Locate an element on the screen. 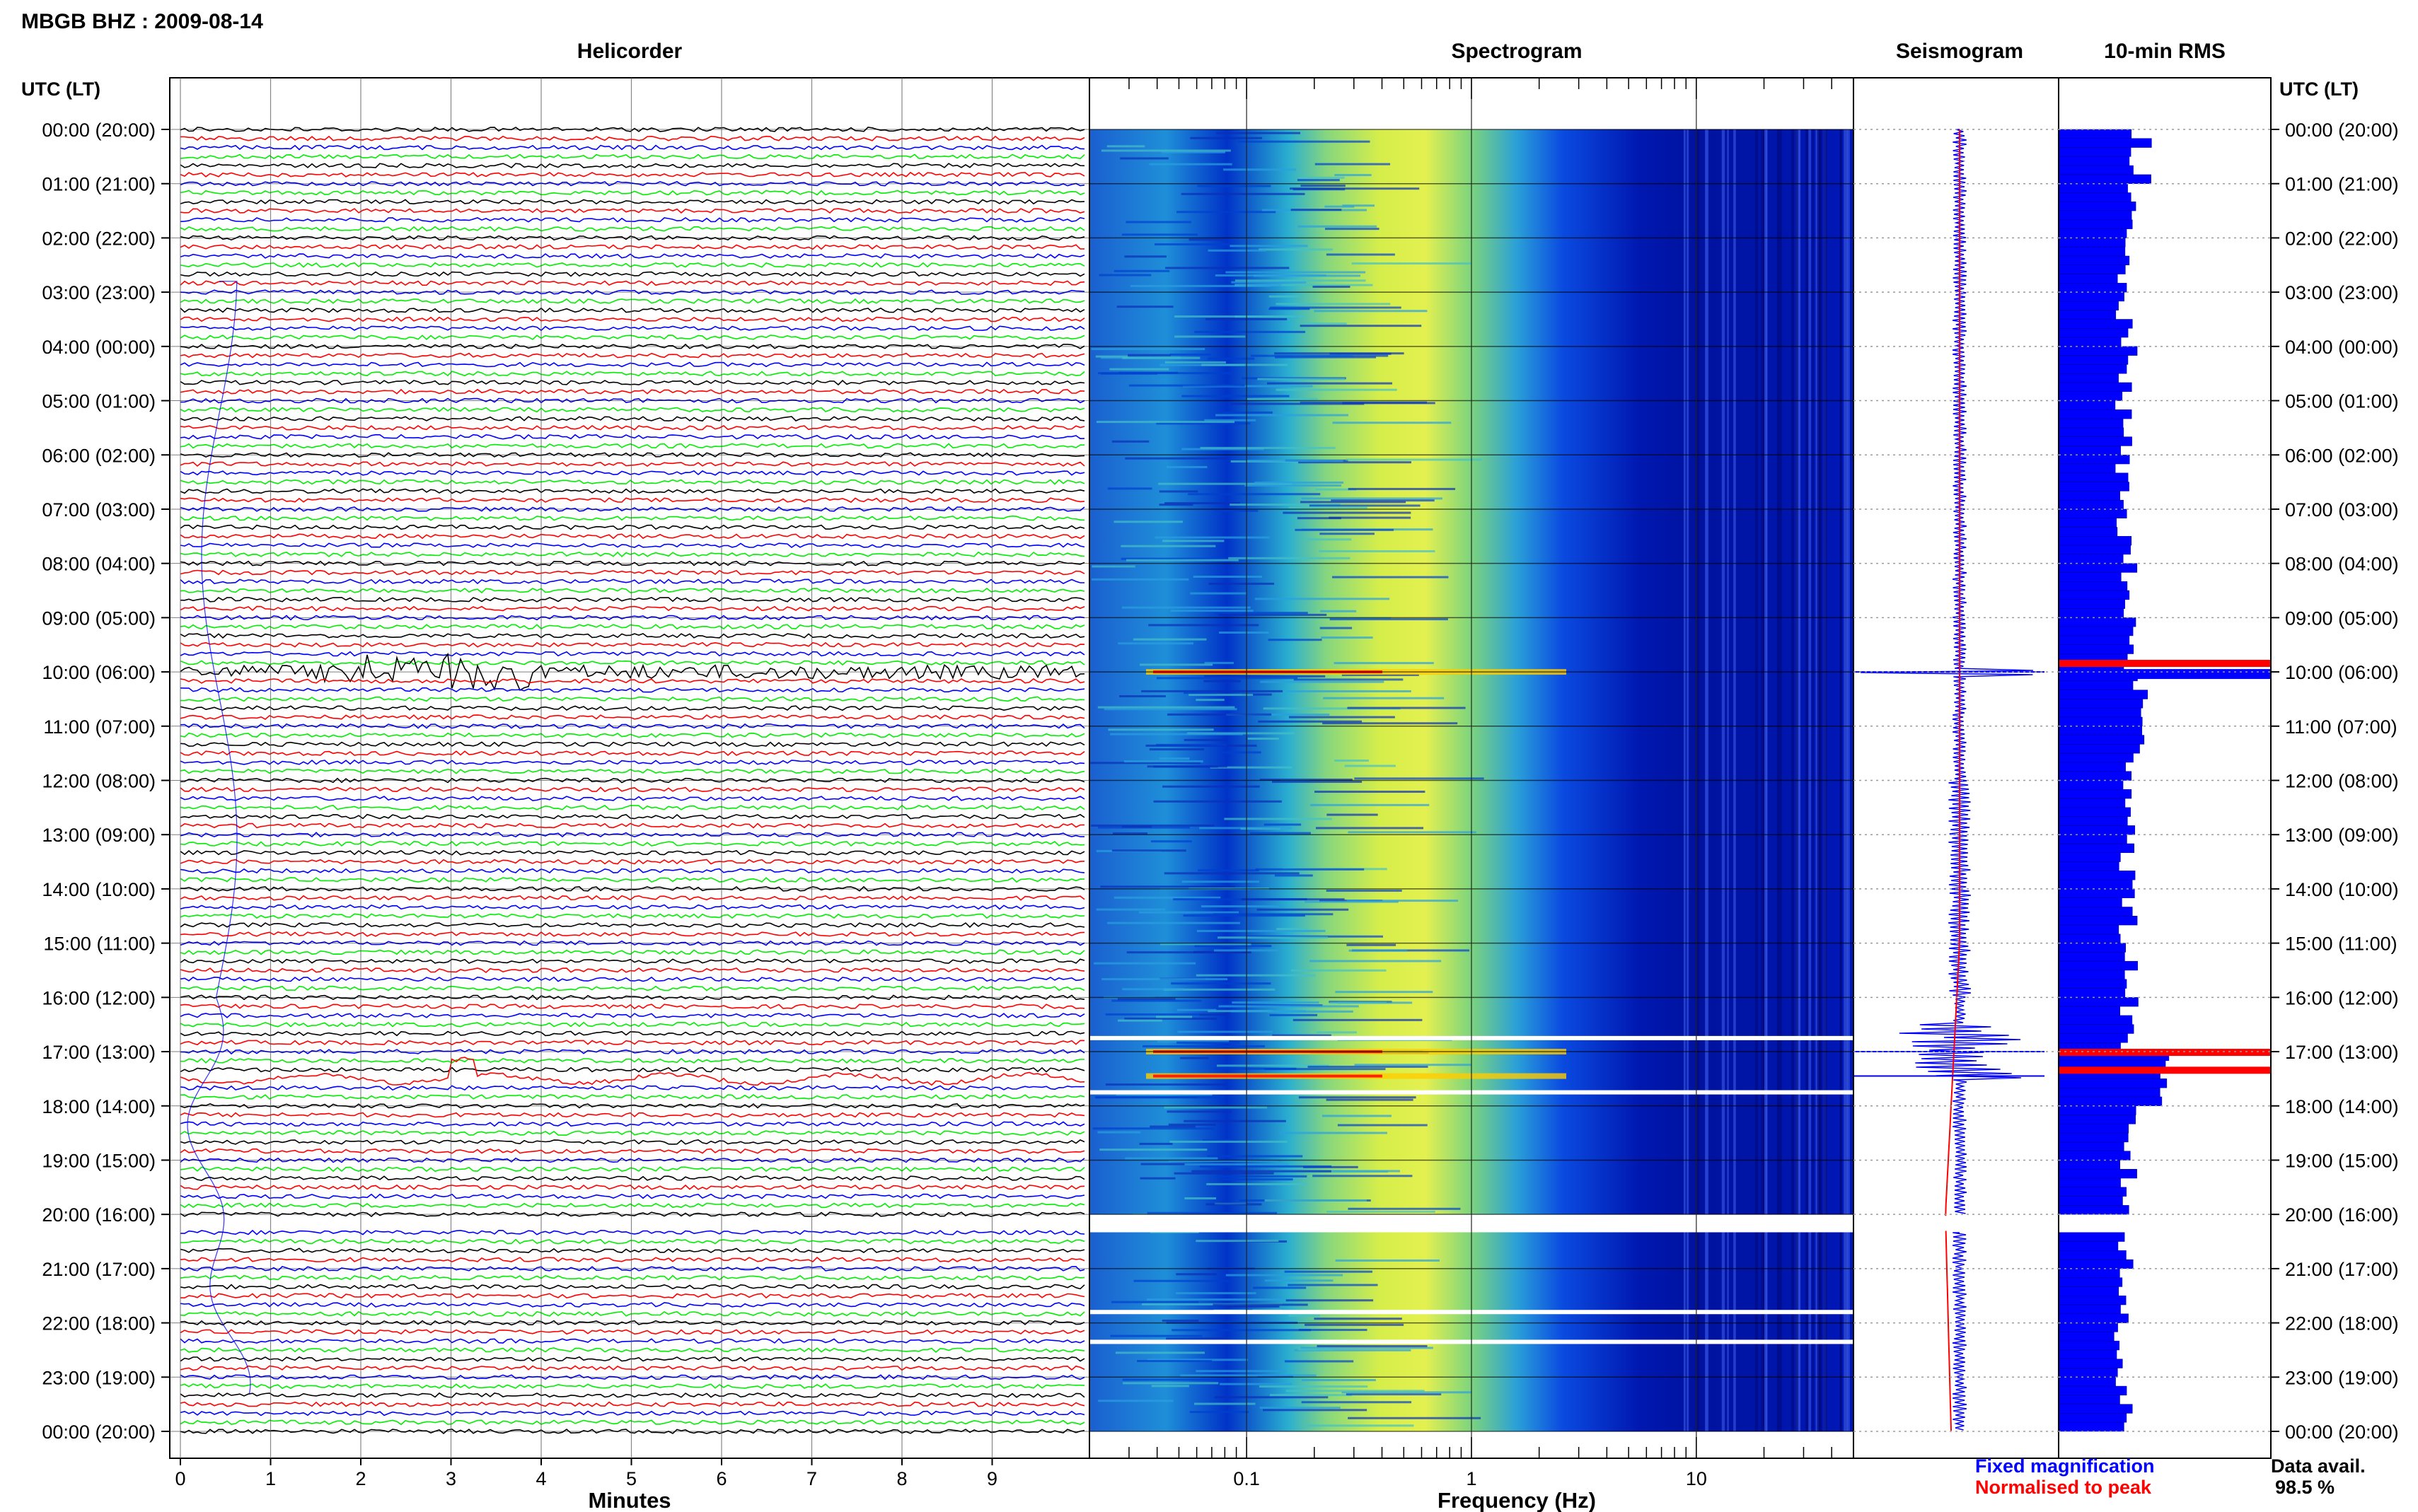  time-tick-label-right: 02:00 (22:00) is located at coordinates (2342, 238).